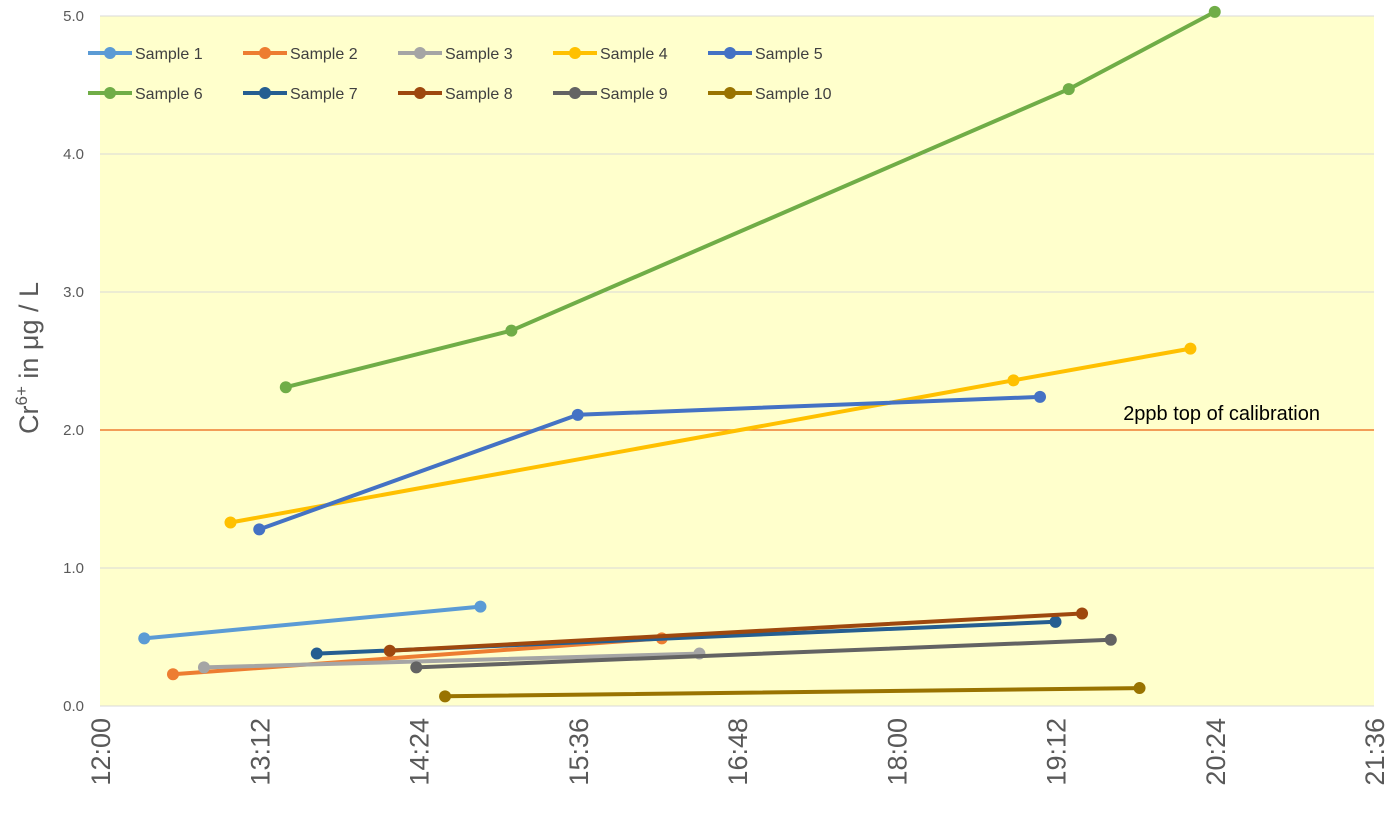  I want to click on legend-label: Sample 1, so click(169, 54).